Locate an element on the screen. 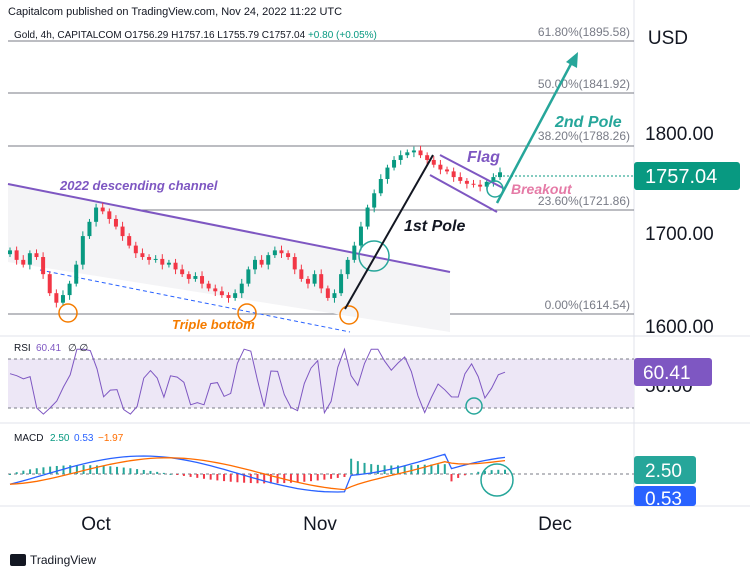 The height and width of the screenshot is (576, 750). macd-label: MACD is located at coordinates (28, 438).